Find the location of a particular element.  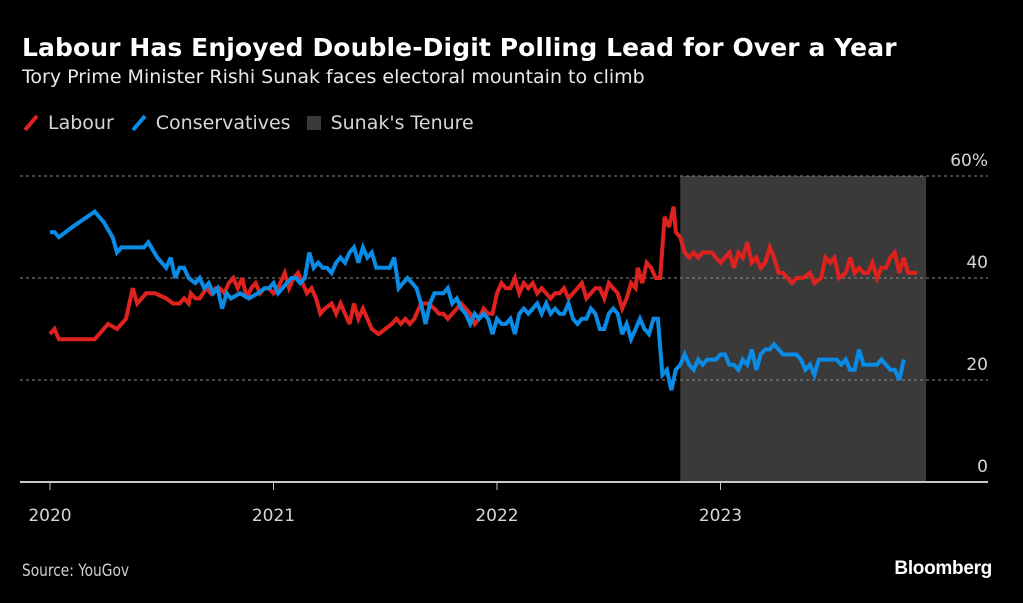

x-tick-label-2022: 2022 is located at coordinates (496, 516).